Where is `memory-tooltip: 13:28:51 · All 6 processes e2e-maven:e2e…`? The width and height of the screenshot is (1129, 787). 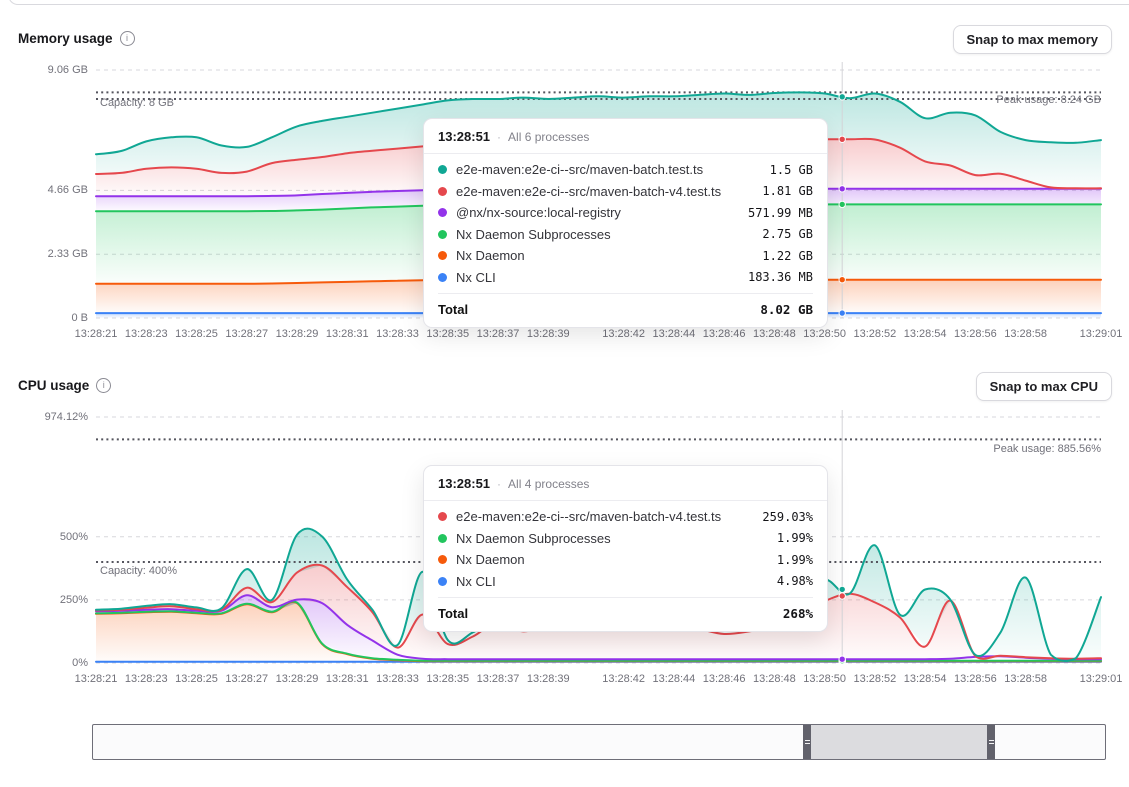
memory-tooltip: 13:28:51 · All 6 processes e2e-maven:e2e… is located at coordinates (625, 223).